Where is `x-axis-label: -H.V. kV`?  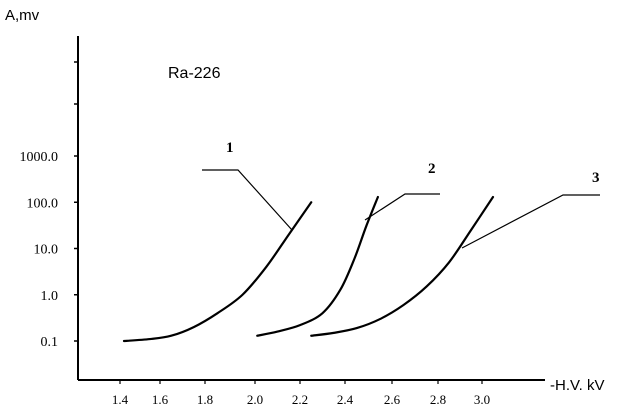 x-axis-label: -H.V. kV is located at coordinates (577, 385).